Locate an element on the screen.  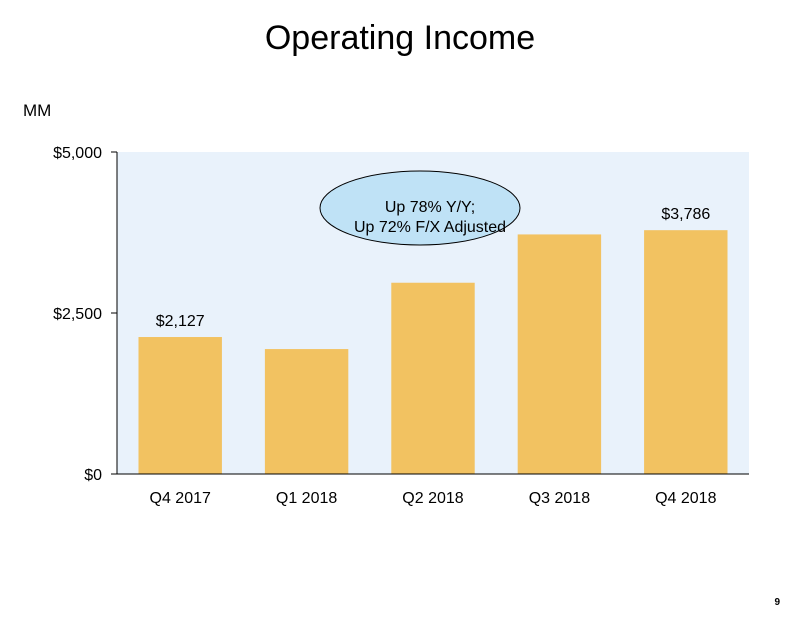
bar-q4-2018 is located at coordinates (686, 352).